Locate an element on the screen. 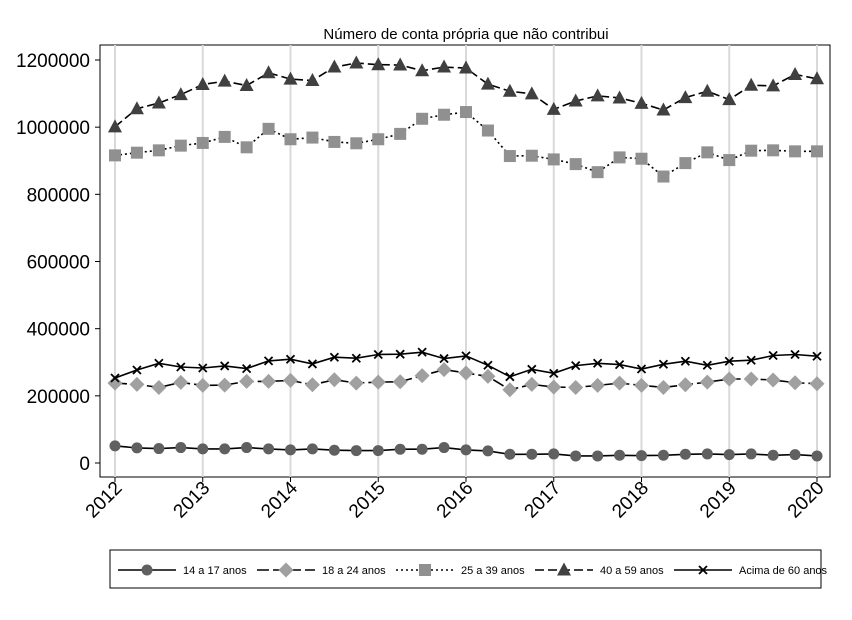 Image resolution: width=852 pixels, height=620 pixels. y-tick-label: 600000 is located at coordinates (58, 263).